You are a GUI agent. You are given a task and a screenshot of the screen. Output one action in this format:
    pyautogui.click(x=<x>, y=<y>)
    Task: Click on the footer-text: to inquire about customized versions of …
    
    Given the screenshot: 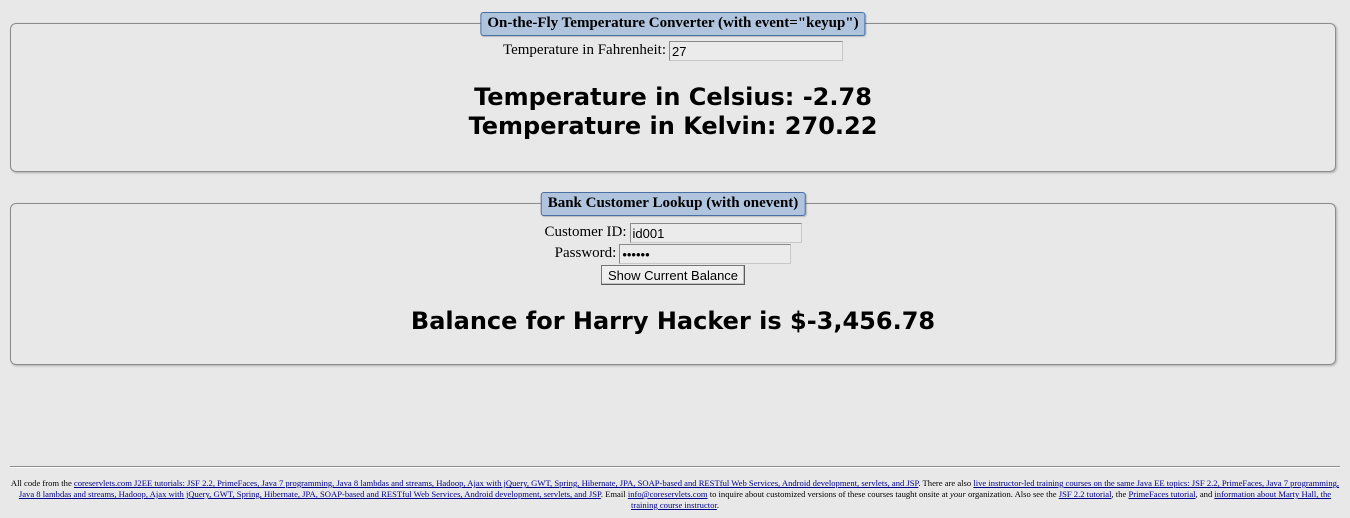 What is the action you would take?
    pyautogui.click(x=829, y=494)
    